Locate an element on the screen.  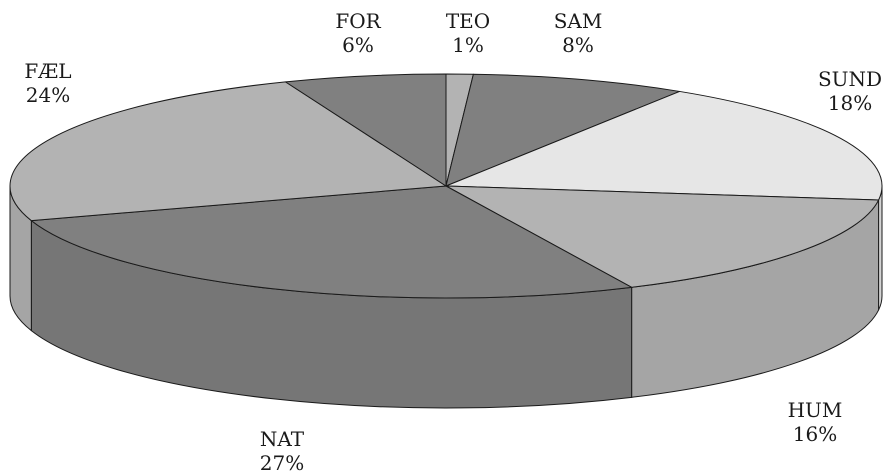
slice-value-sam: 8% is located at coordinates (578, 45).